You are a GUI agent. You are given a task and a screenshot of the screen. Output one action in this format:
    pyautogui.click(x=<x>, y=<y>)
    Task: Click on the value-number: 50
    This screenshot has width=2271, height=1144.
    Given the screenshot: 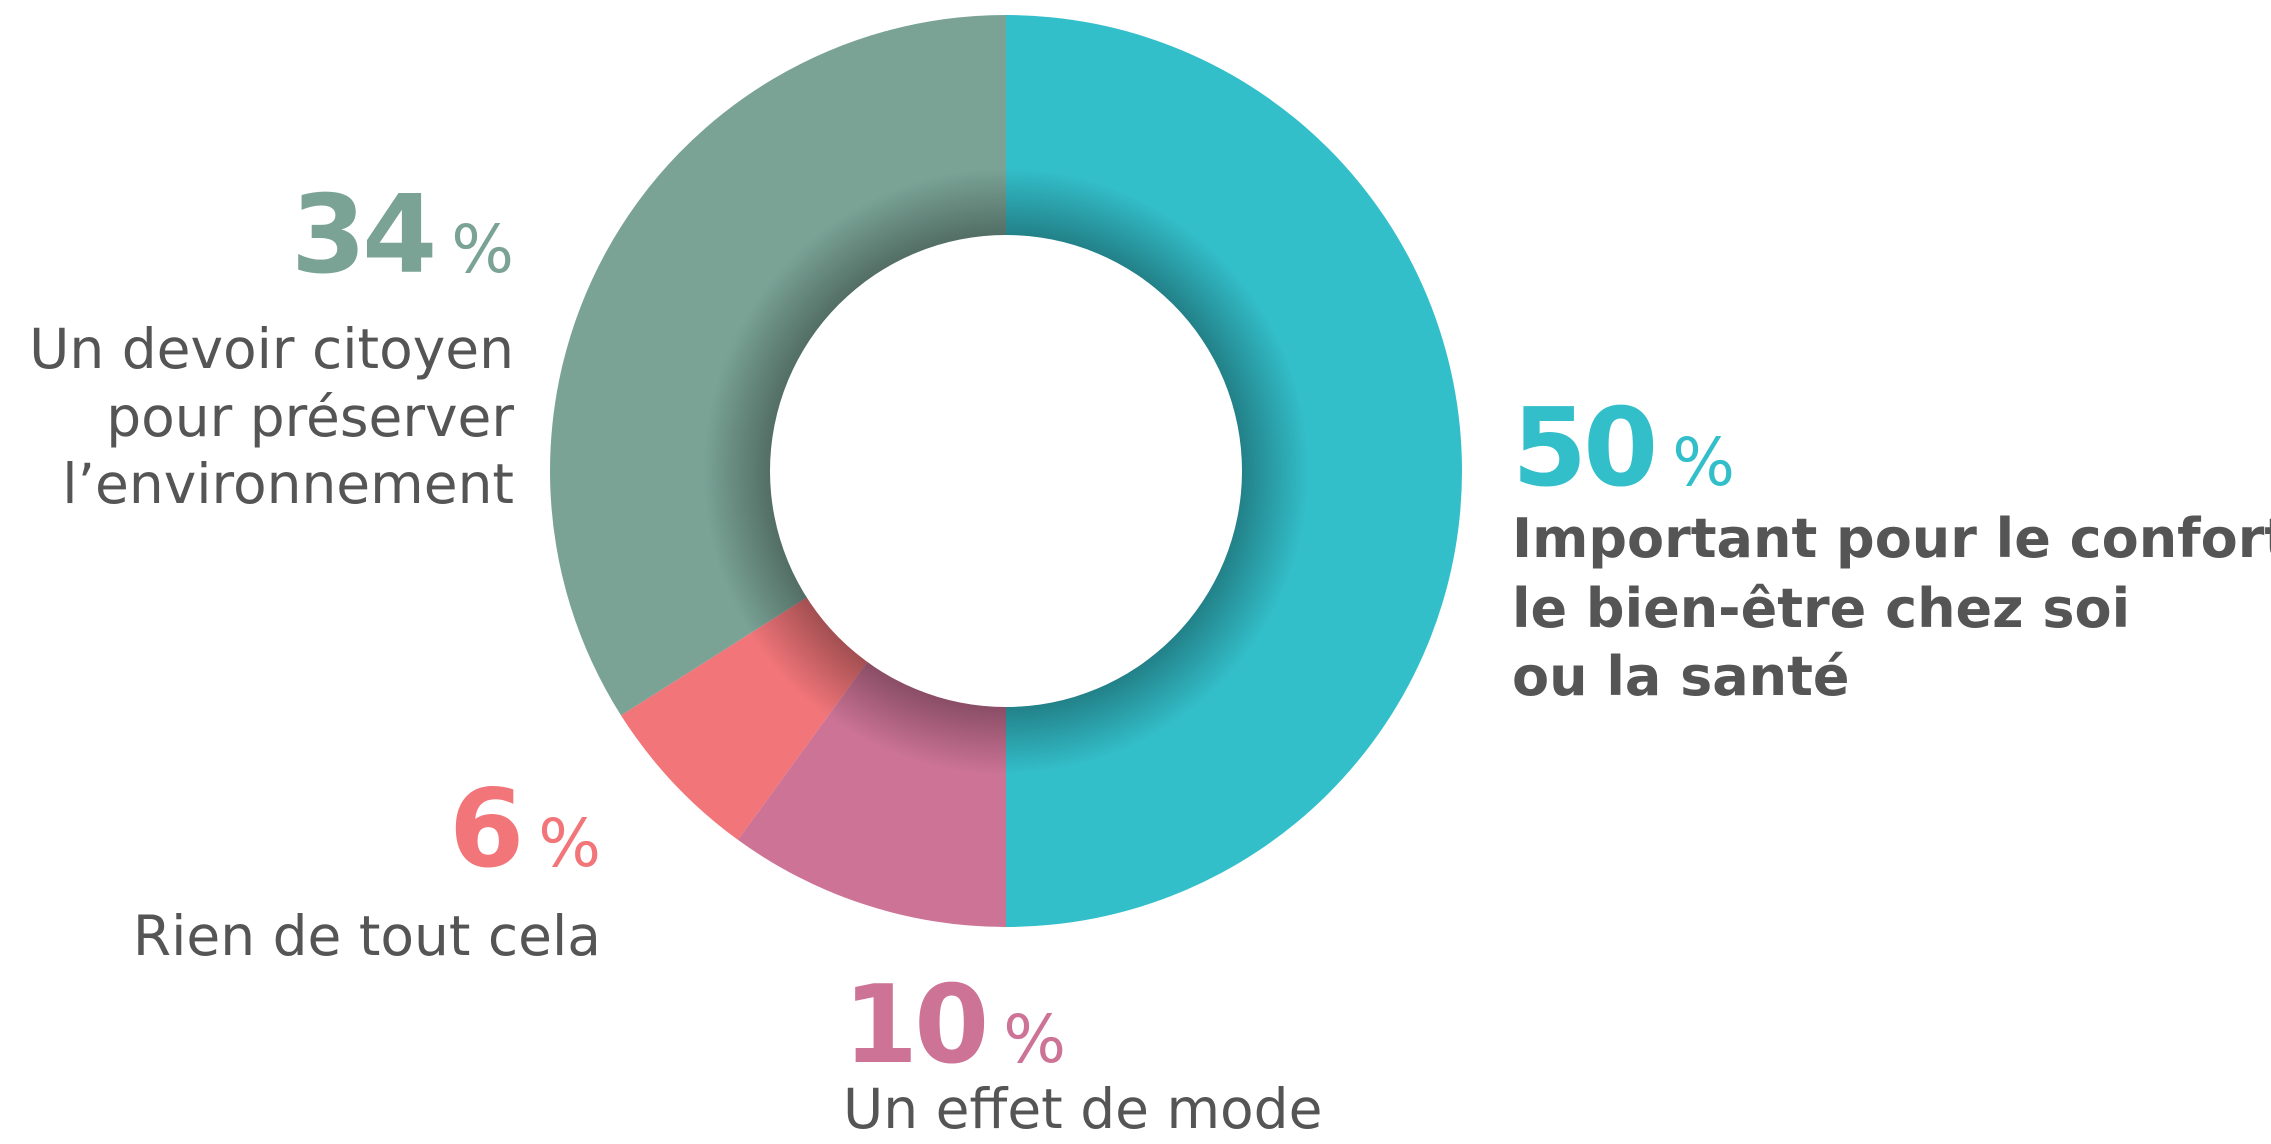 What is the action you would take?
    pyautogui.click(x=1583, y=448)
    